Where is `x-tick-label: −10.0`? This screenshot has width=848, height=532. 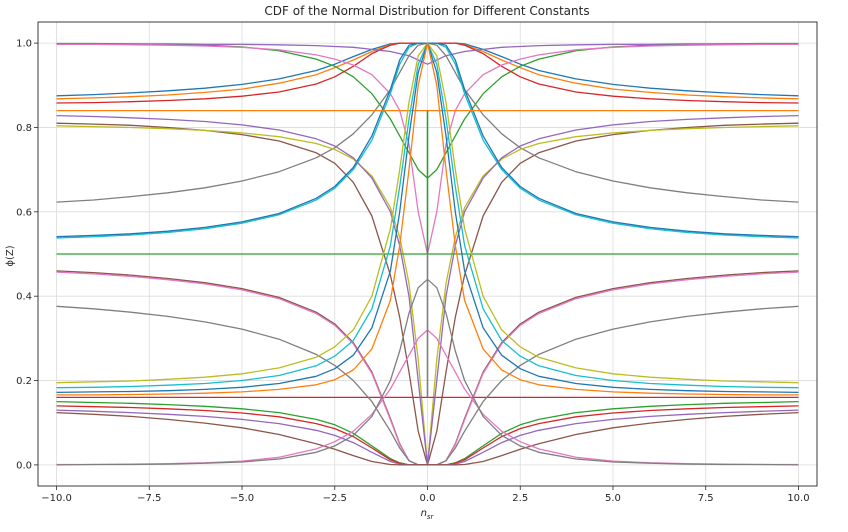
x-tick-label: −10.0 is located at coordinates (56, 498).